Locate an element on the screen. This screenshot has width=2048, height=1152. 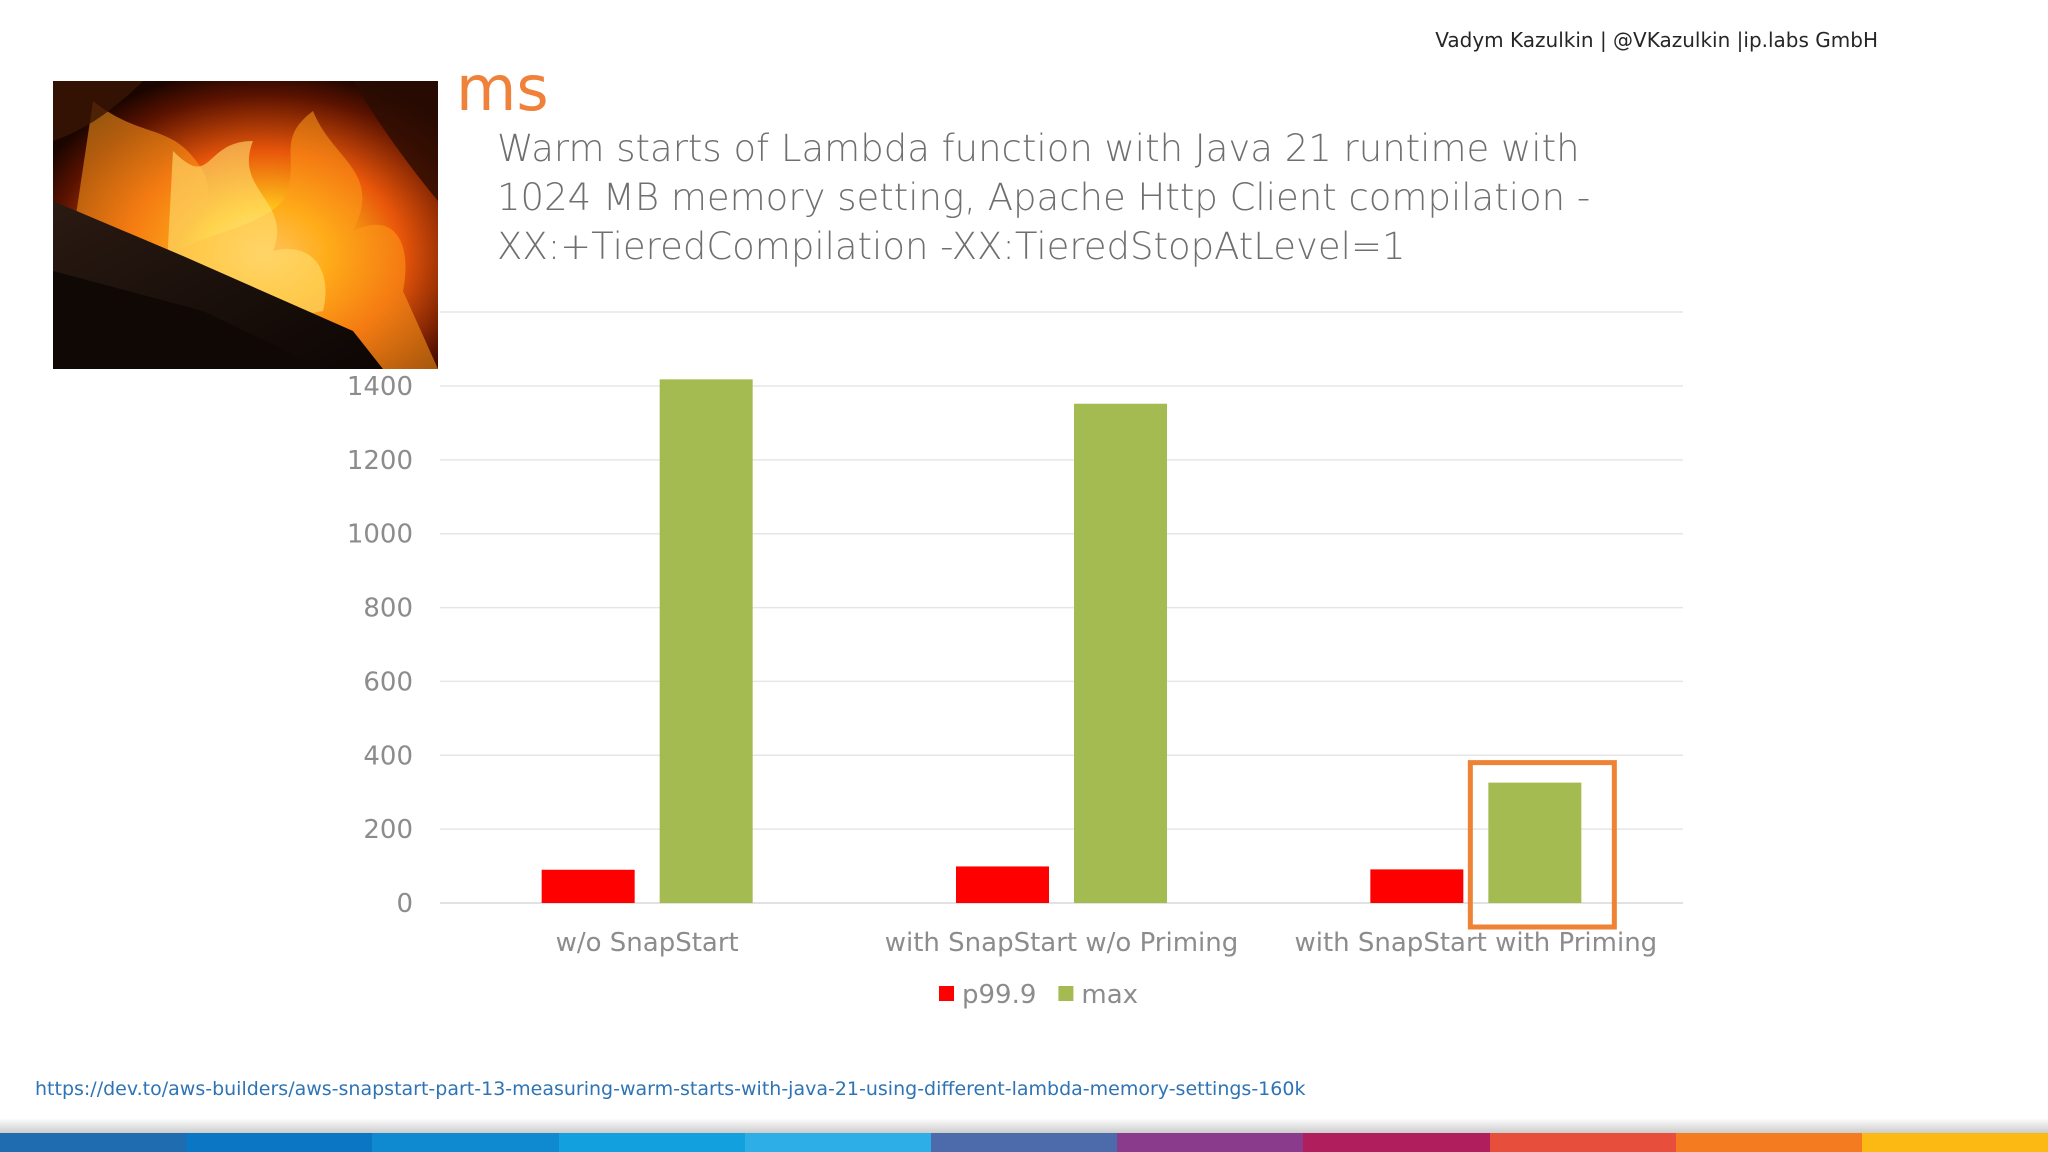
bottom-shadow is located at coordinates (1024, 1126).